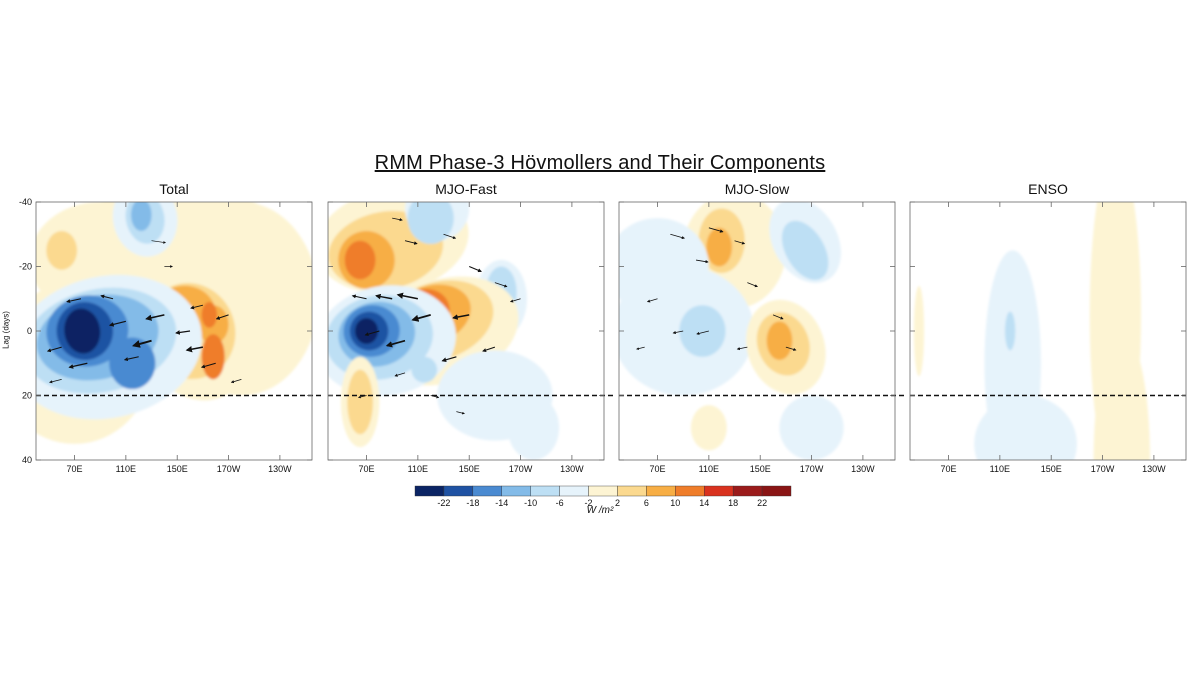  What do you see at coordinates (589, 503) in the screenshot?
I see `colorbar-label: -2` at bounding box center [589, 503].